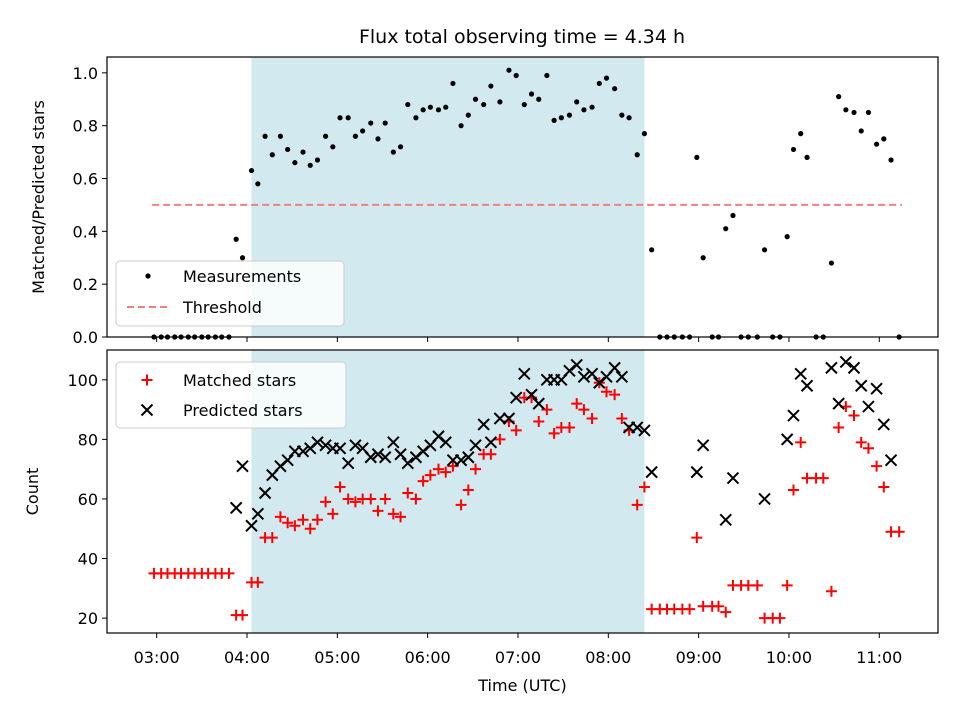 This screenshot has height=720, width=960. I want to click on x-tick-label: 08:00, so click(608, 657).